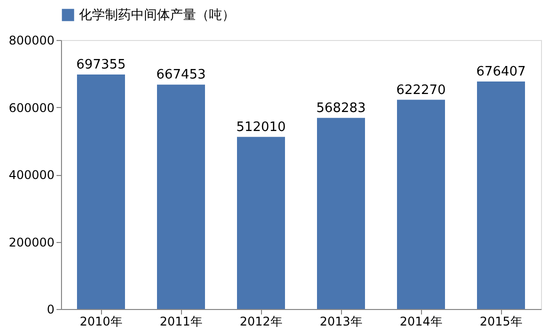 The height and width of the screenshot is (335, 549). I want to click on y-tick-label: 400000, so click(31, 175).